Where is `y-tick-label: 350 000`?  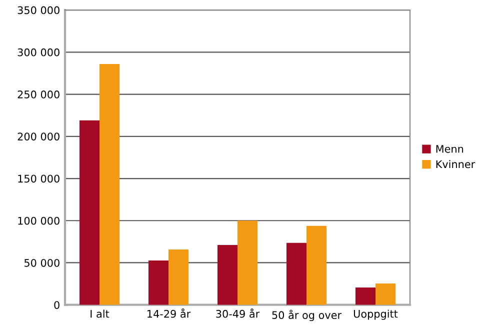 y-tick-label: 350 000 is located at coordinates (39, 10).